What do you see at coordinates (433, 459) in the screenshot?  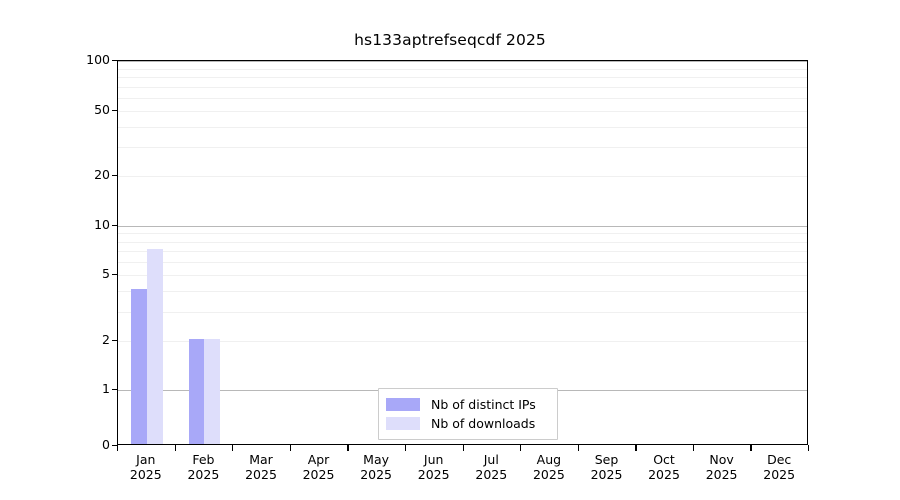 I see `x-axis-tick-month: Jun` at bounding box center [433, 459].